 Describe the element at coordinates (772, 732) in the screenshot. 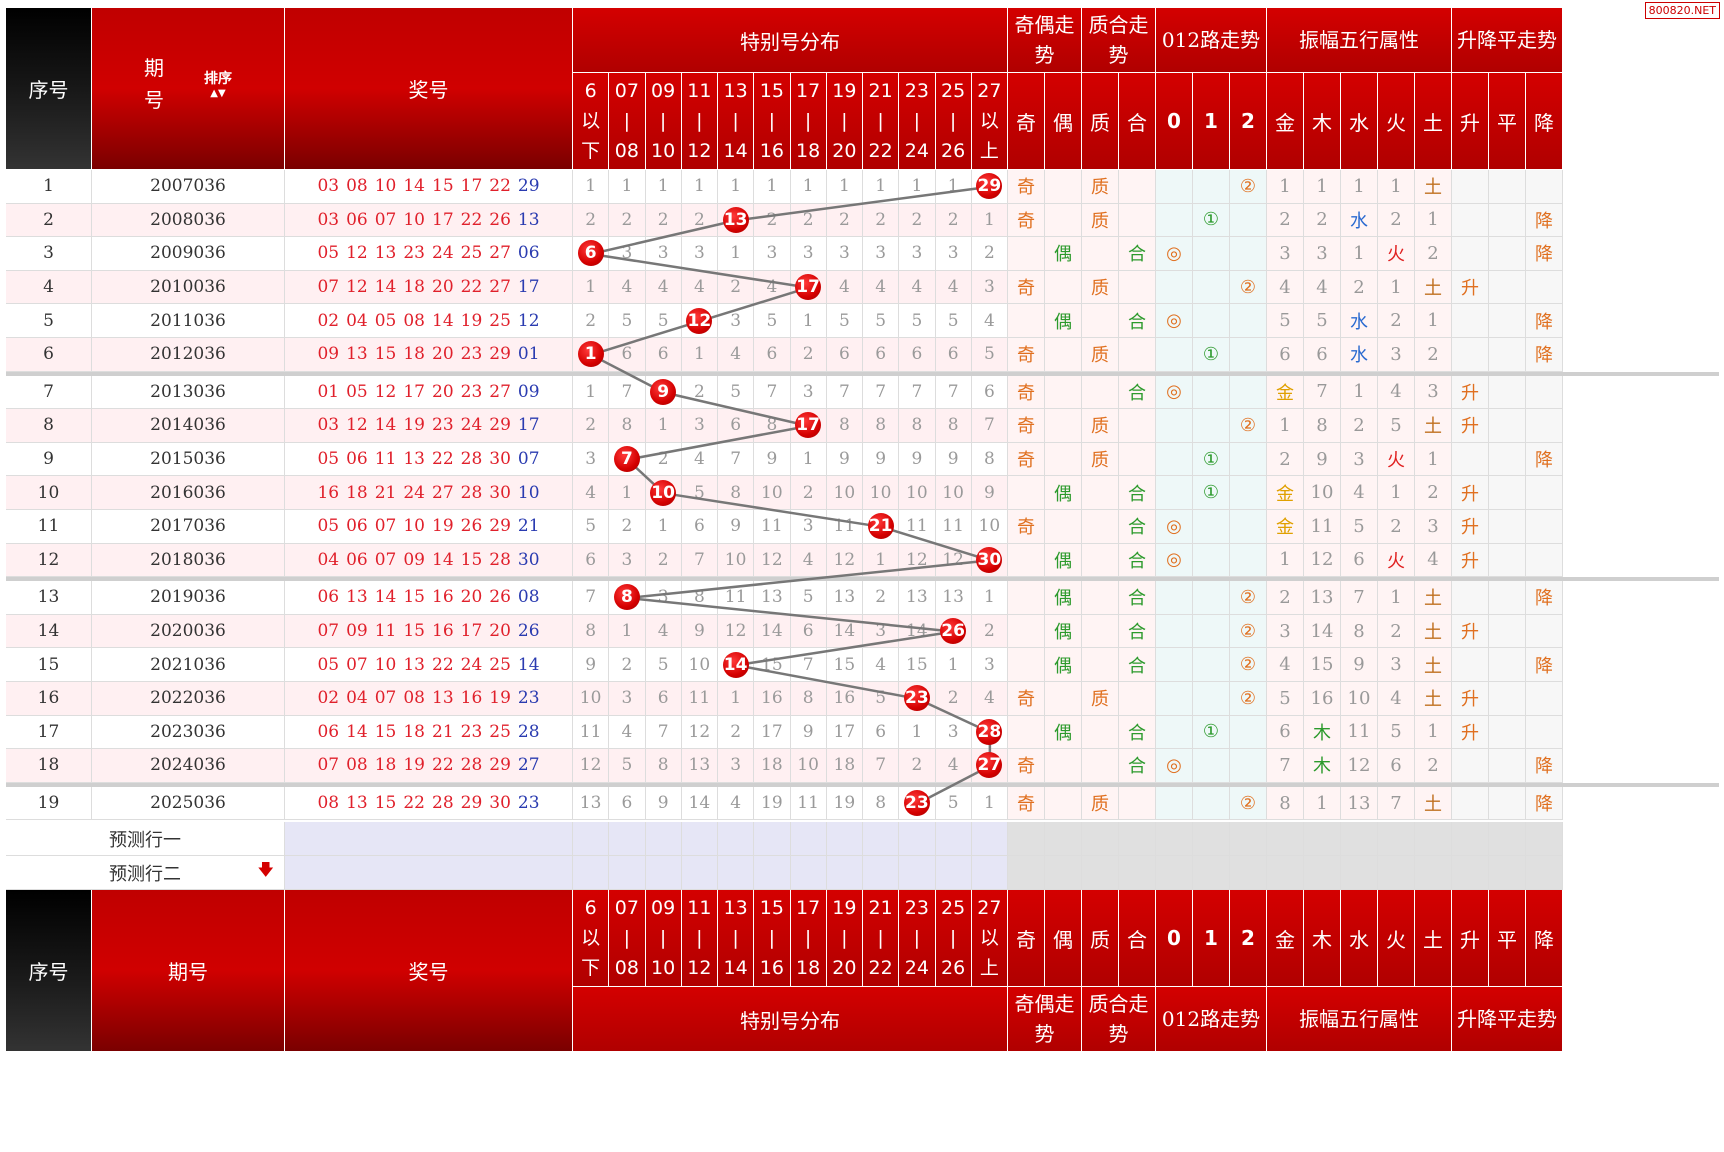

I see `miss-cell: 17` at that location.